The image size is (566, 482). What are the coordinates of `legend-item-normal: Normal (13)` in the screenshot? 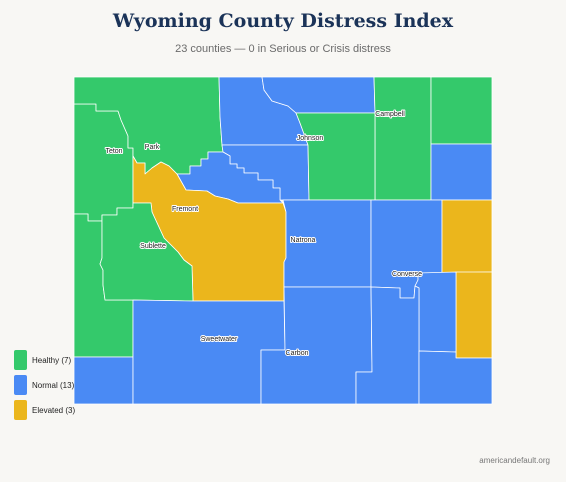 It's located at (44, 385).